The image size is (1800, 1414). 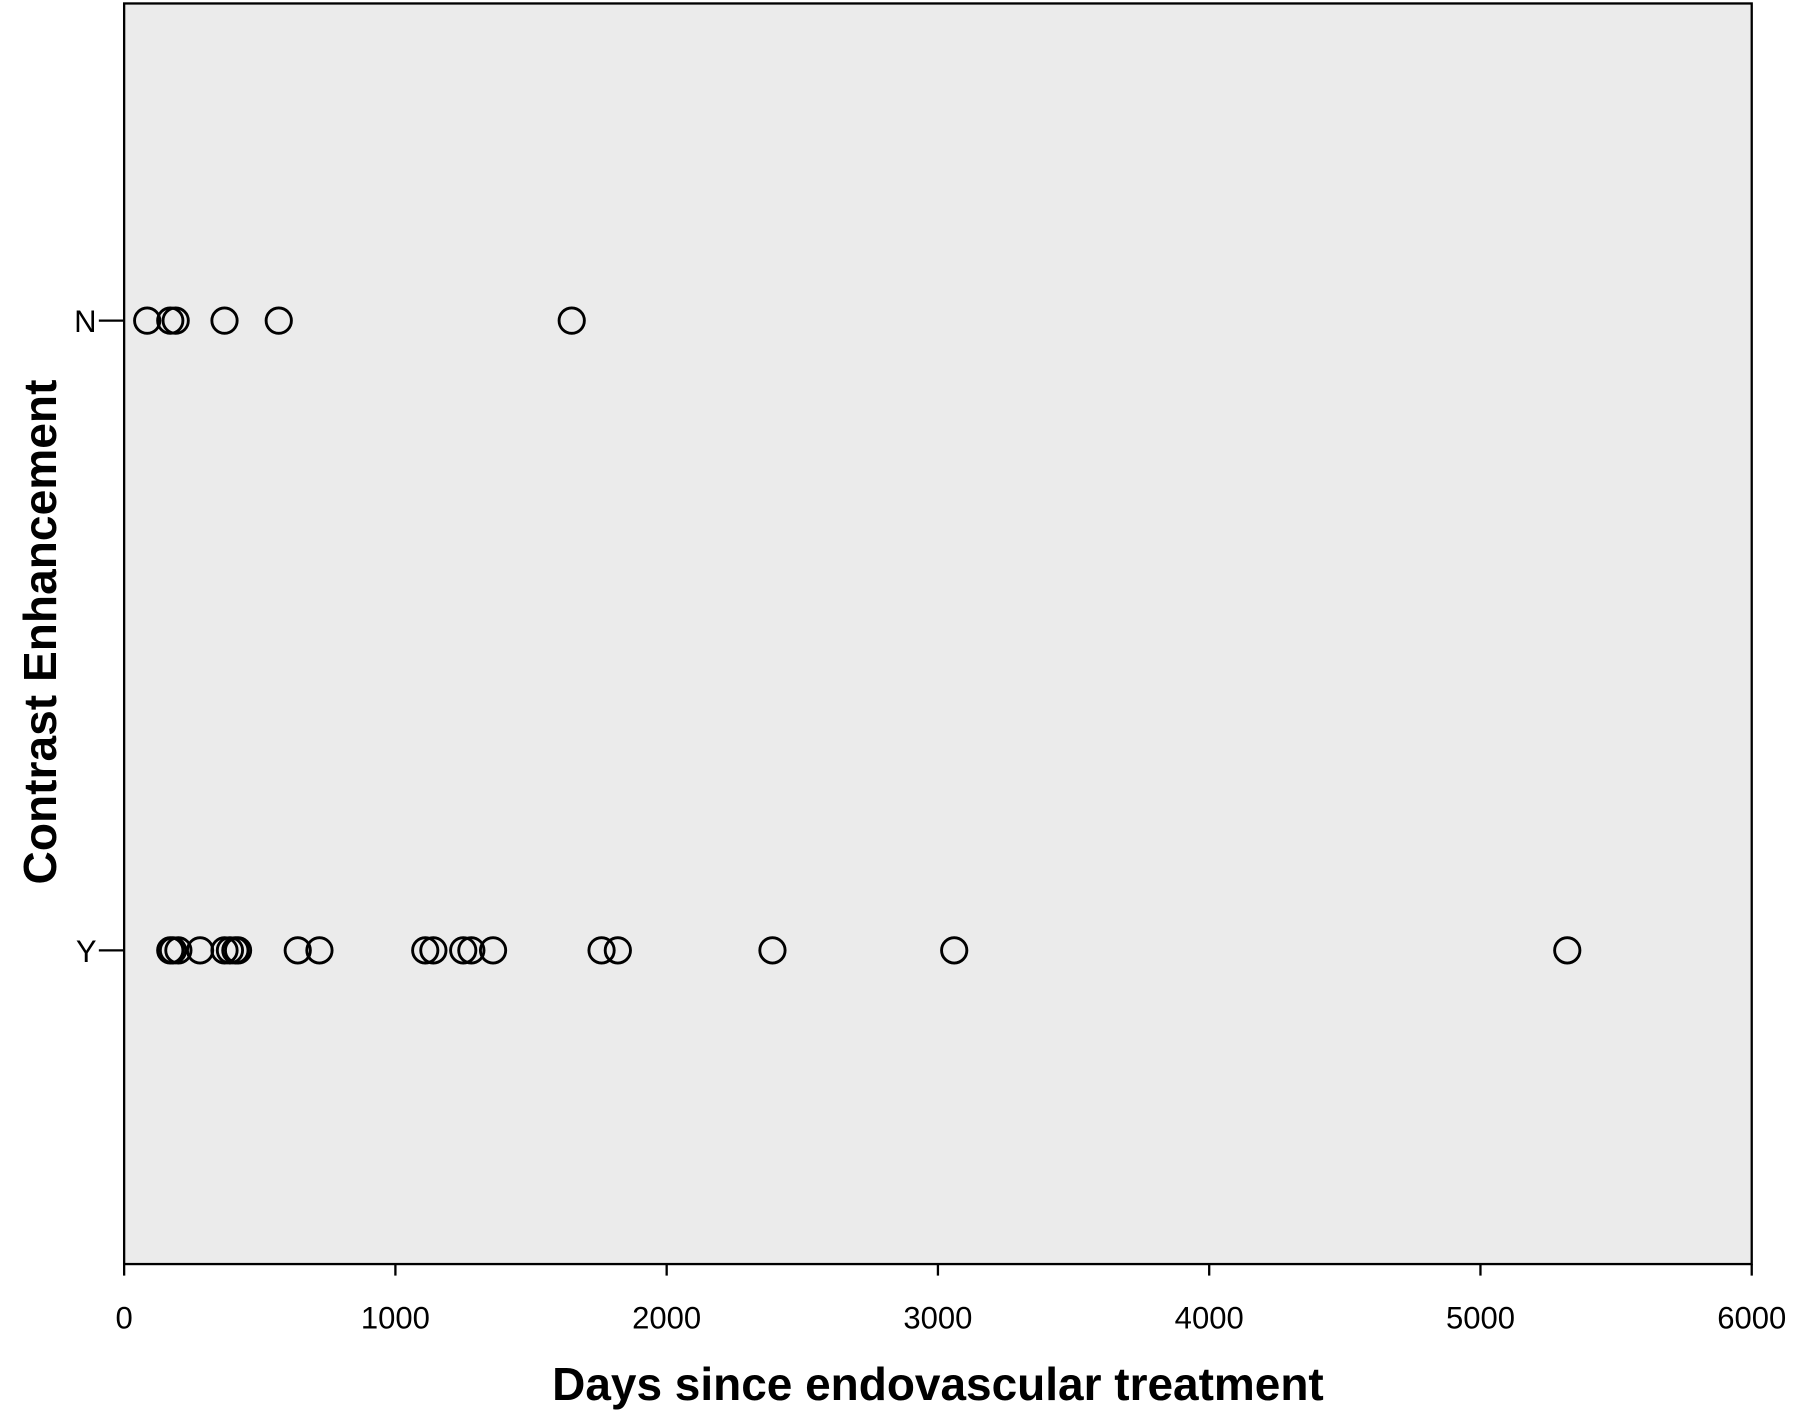 I want to click on x-tick-label: 2000, so click(x=666, y=1318).